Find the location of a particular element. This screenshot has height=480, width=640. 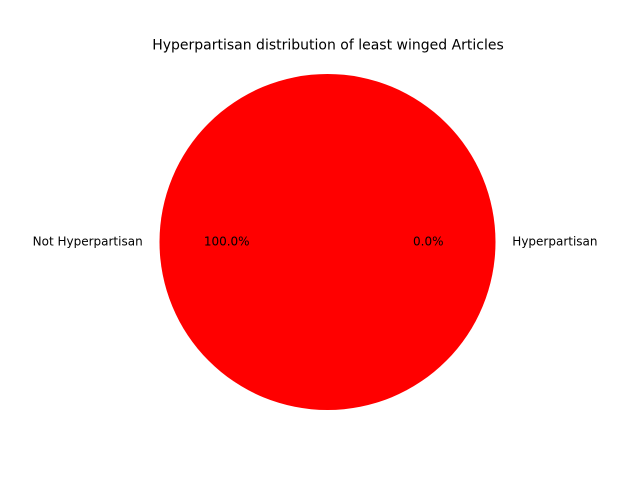

slice-label-not-hyperpartisan: Not Hyperpartisan is located at coordinates (88, 242).